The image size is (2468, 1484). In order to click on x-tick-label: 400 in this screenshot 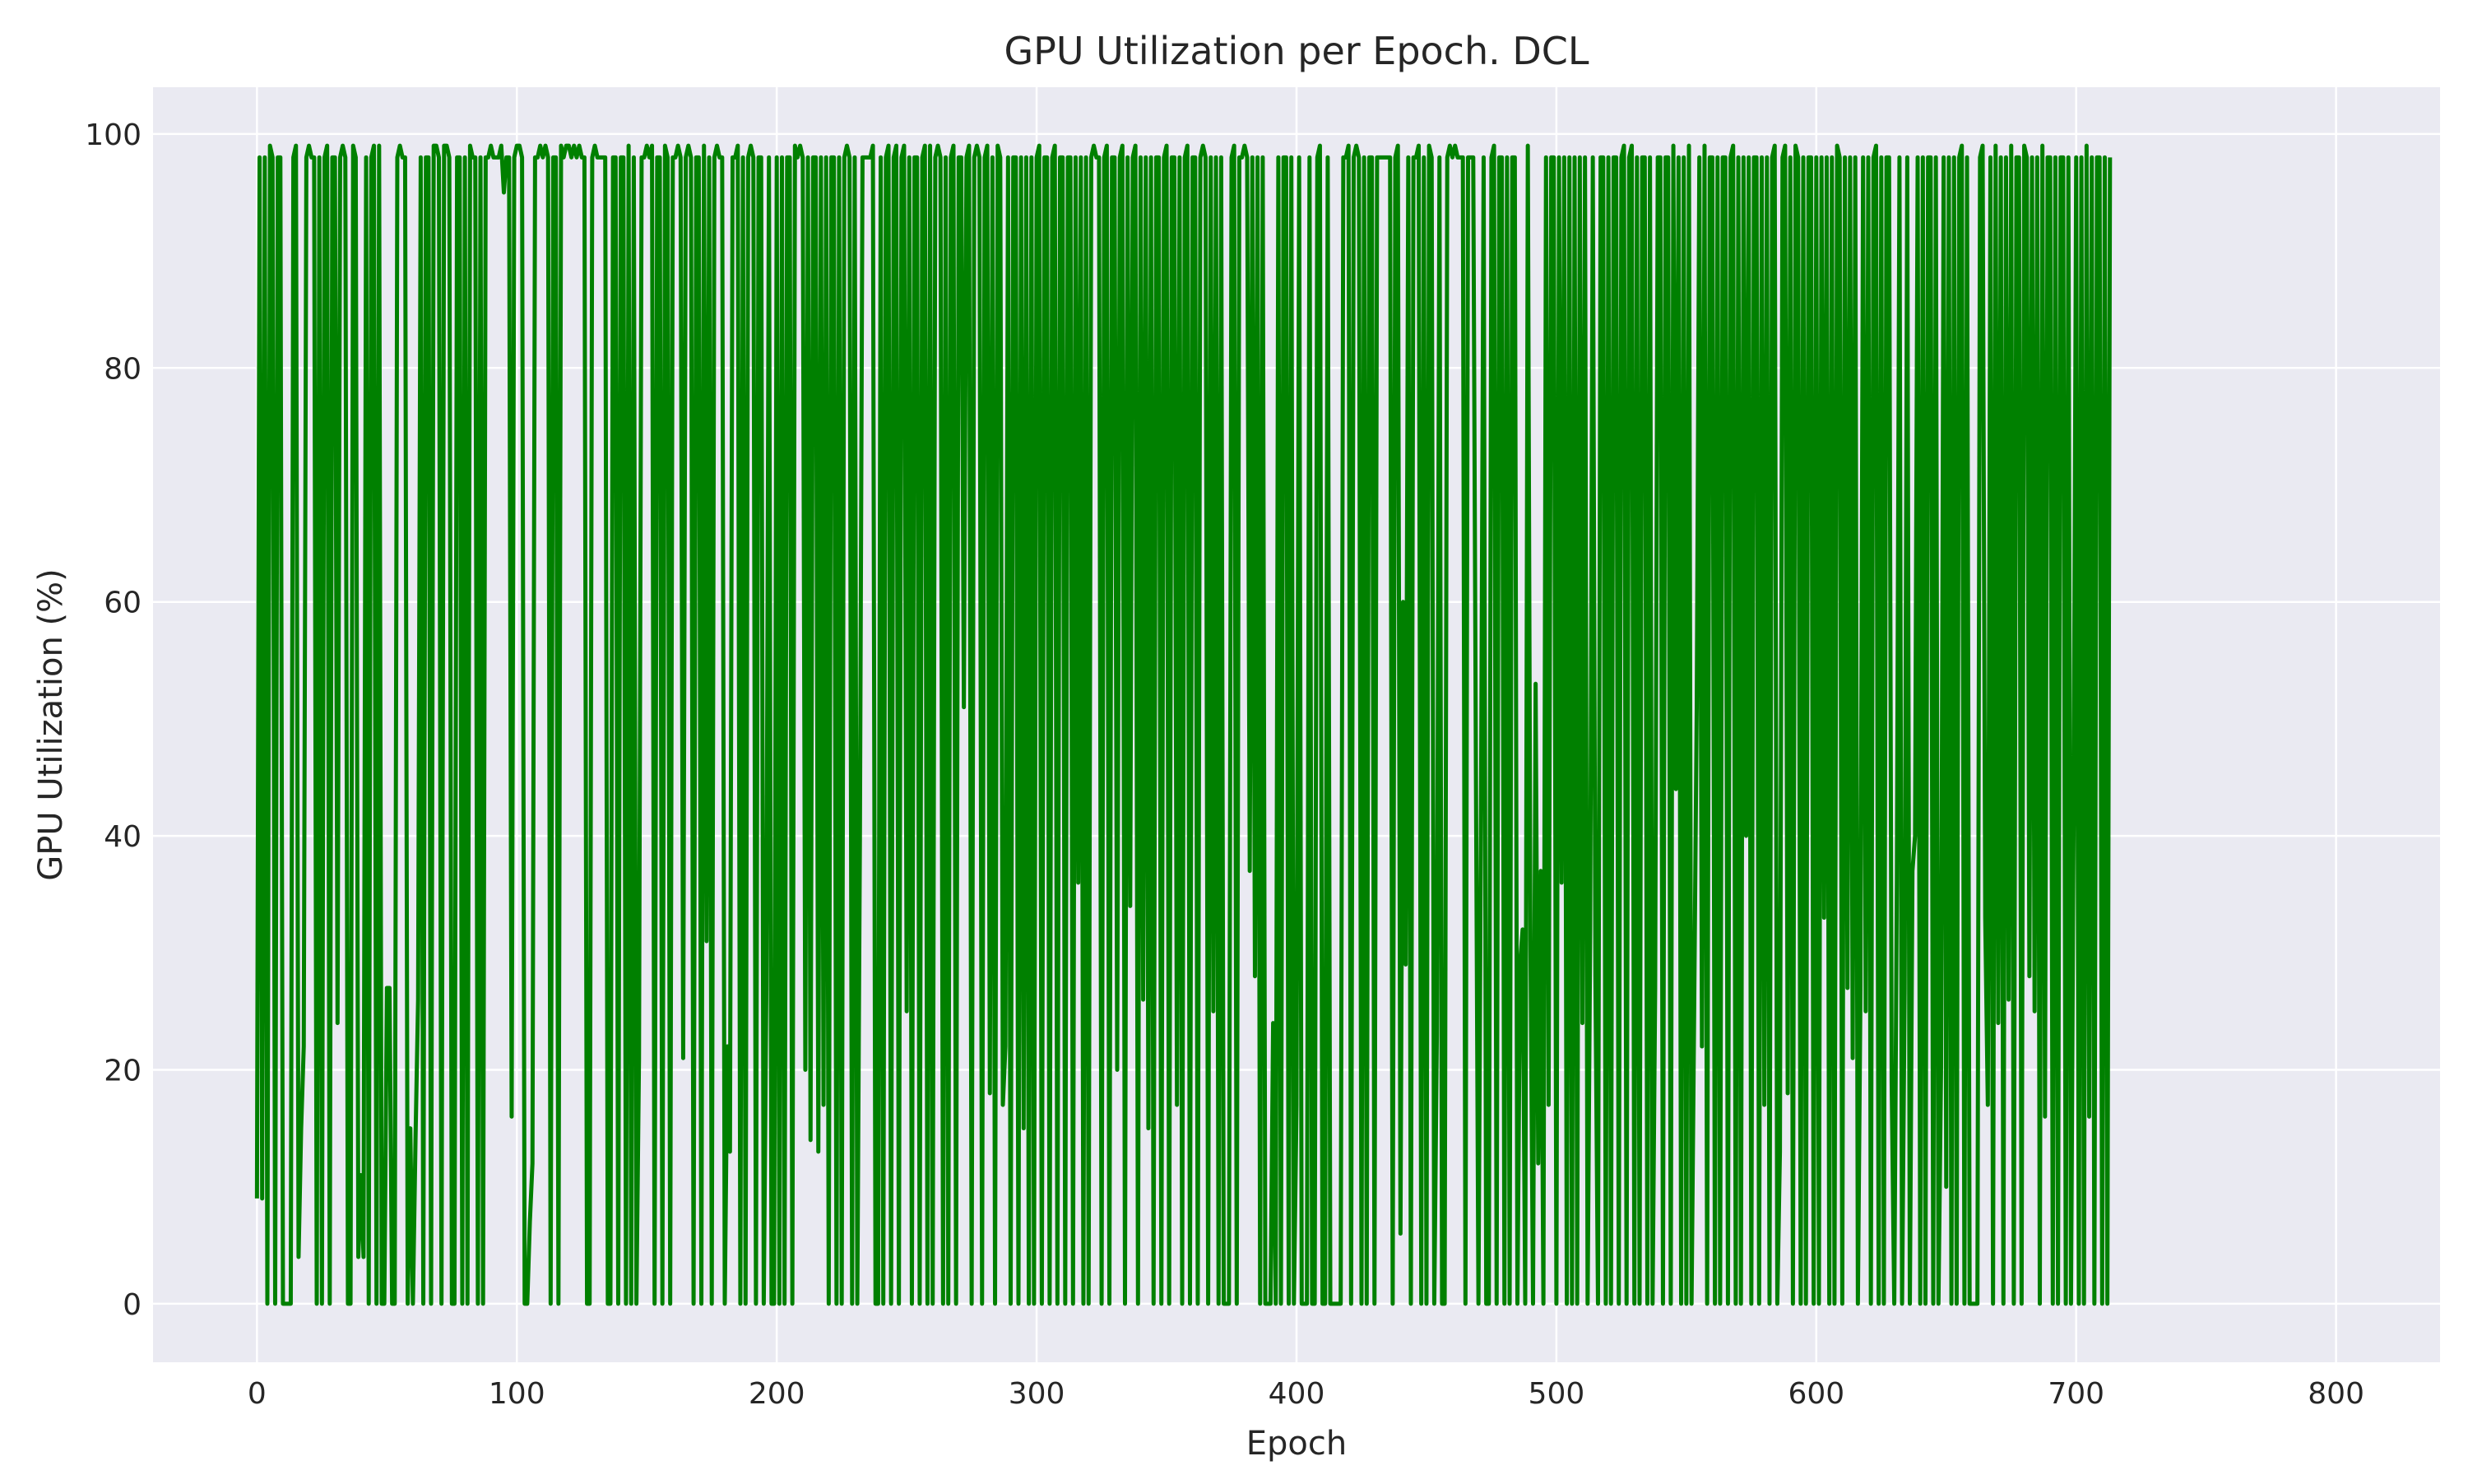, I will do `click(1297, 1394)`.